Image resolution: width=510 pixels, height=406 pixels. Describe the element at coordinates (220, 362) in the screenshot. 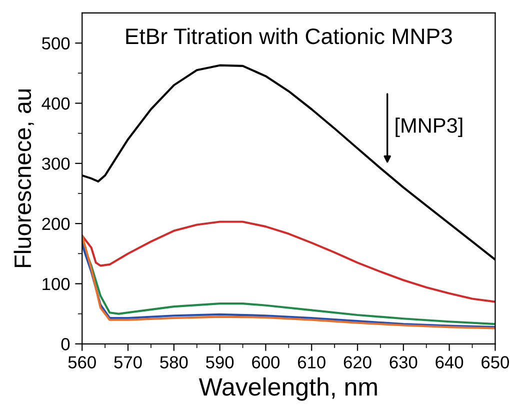

I see `x-tick-label: 590` at that location.